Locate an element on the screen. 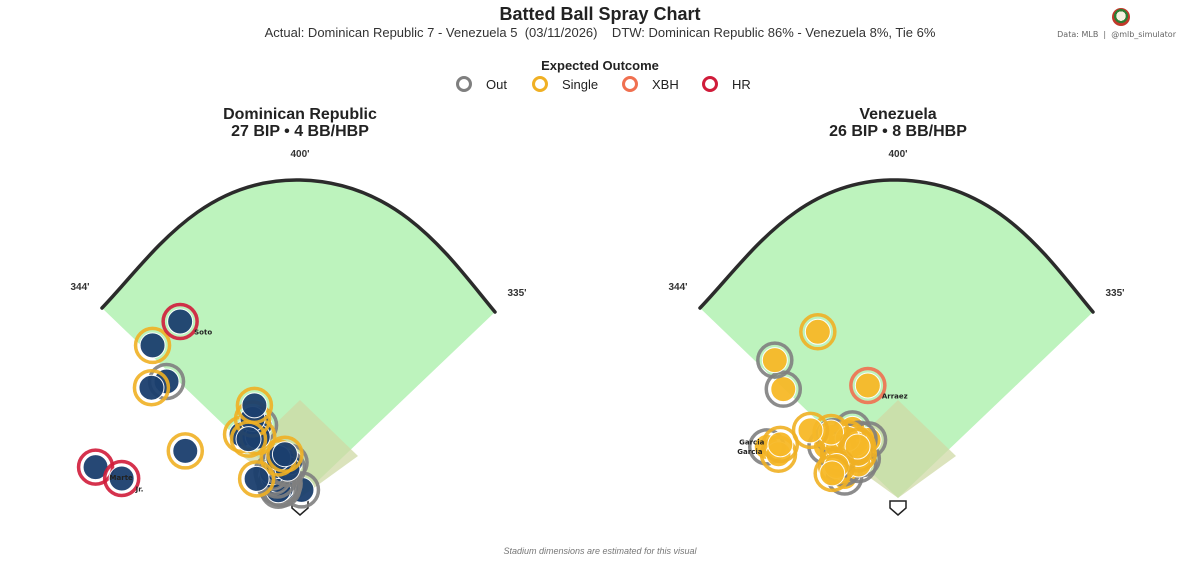 This screenshot has width=1200, height=565. legend-single-ring-icon is located at coordinates (540, 84).